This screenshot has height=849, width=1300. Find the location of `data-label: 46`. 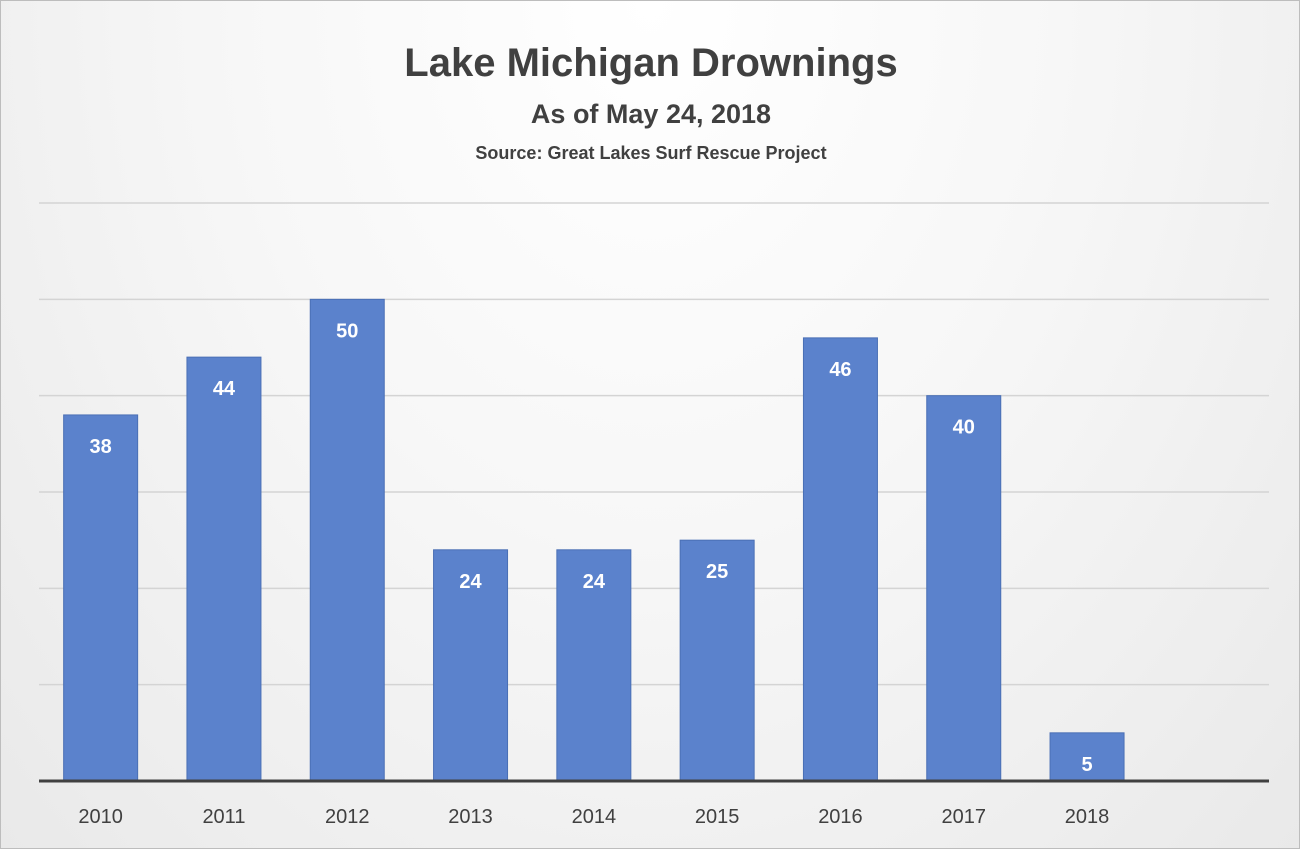

data-label: 46 is located at coordinates (840, 370).